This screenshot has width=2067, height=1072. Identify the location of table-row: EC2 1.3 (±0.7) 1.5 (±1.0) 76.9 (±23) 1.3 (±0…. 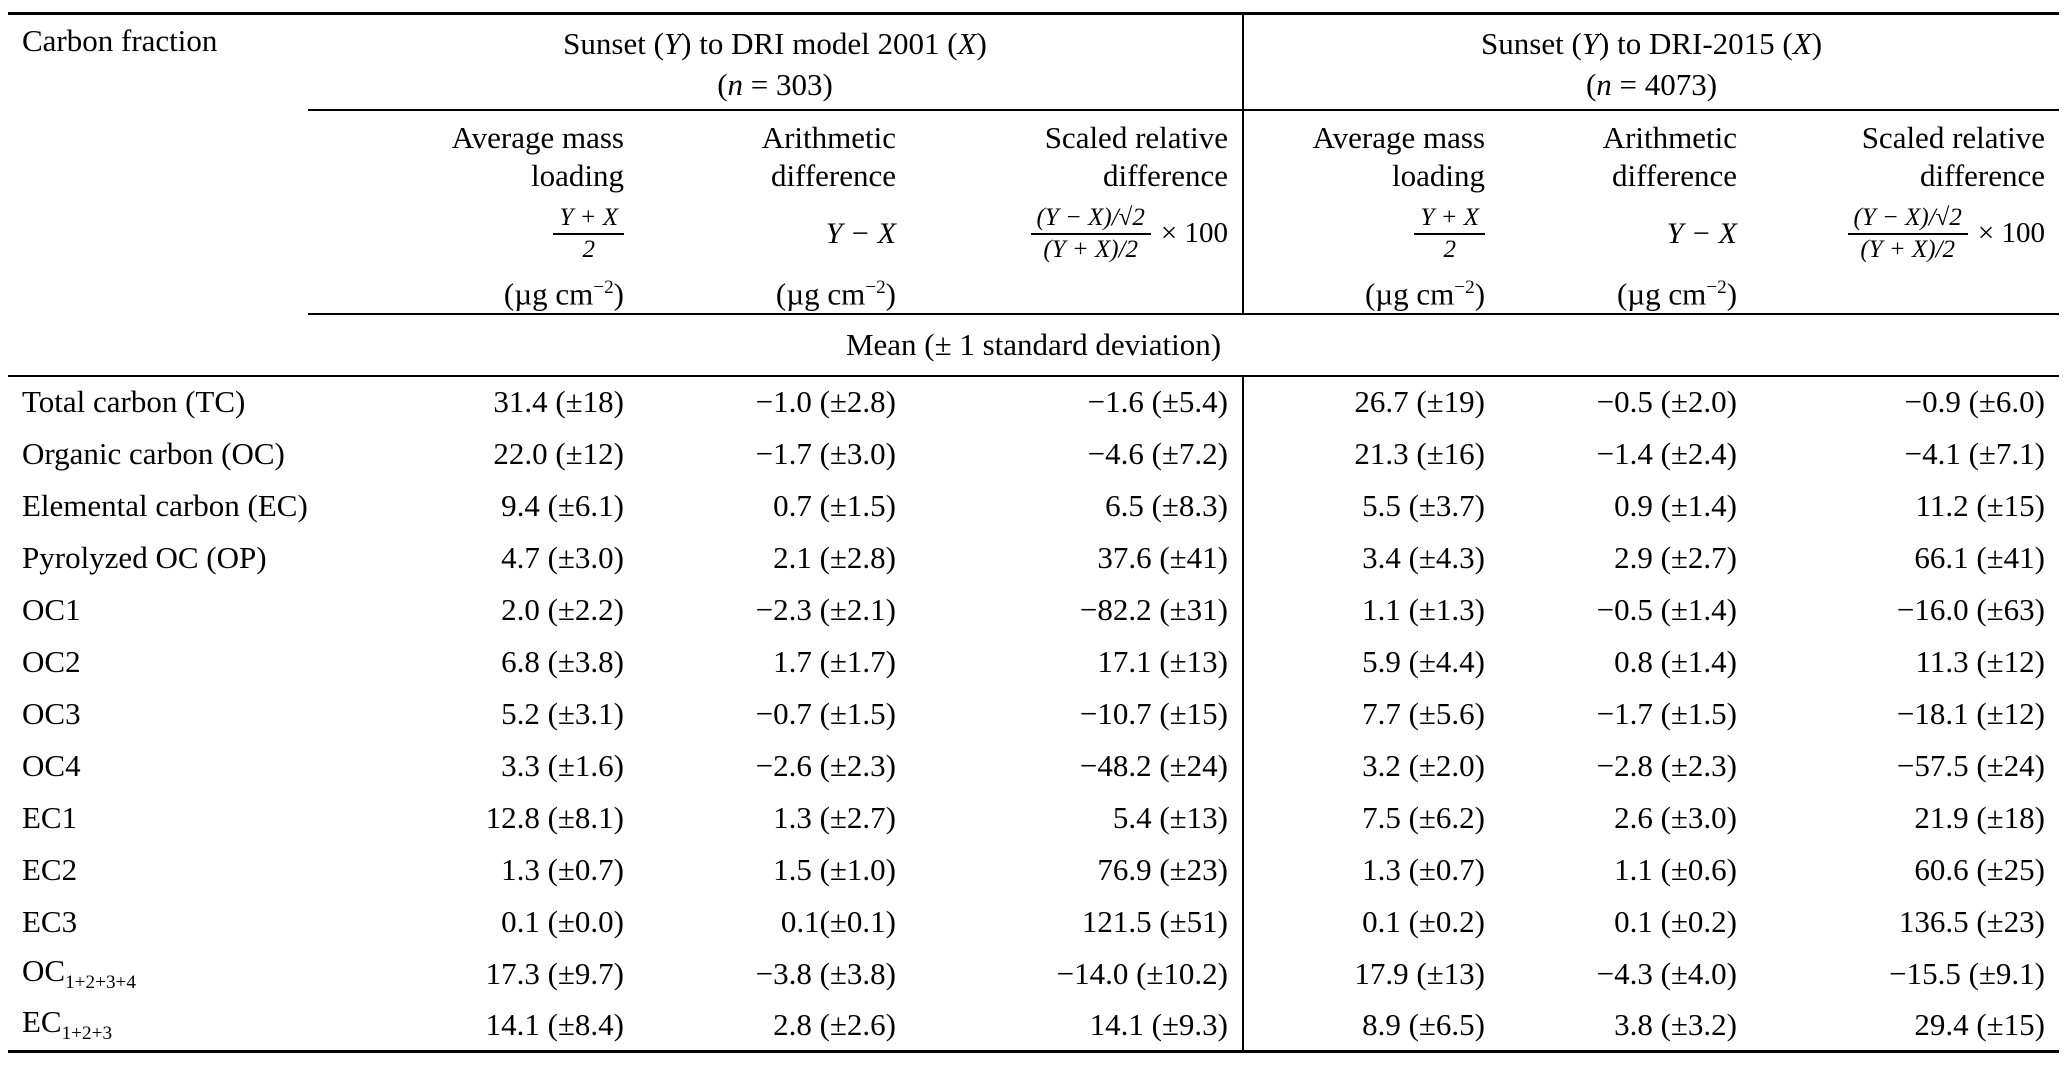
(1033, 869).